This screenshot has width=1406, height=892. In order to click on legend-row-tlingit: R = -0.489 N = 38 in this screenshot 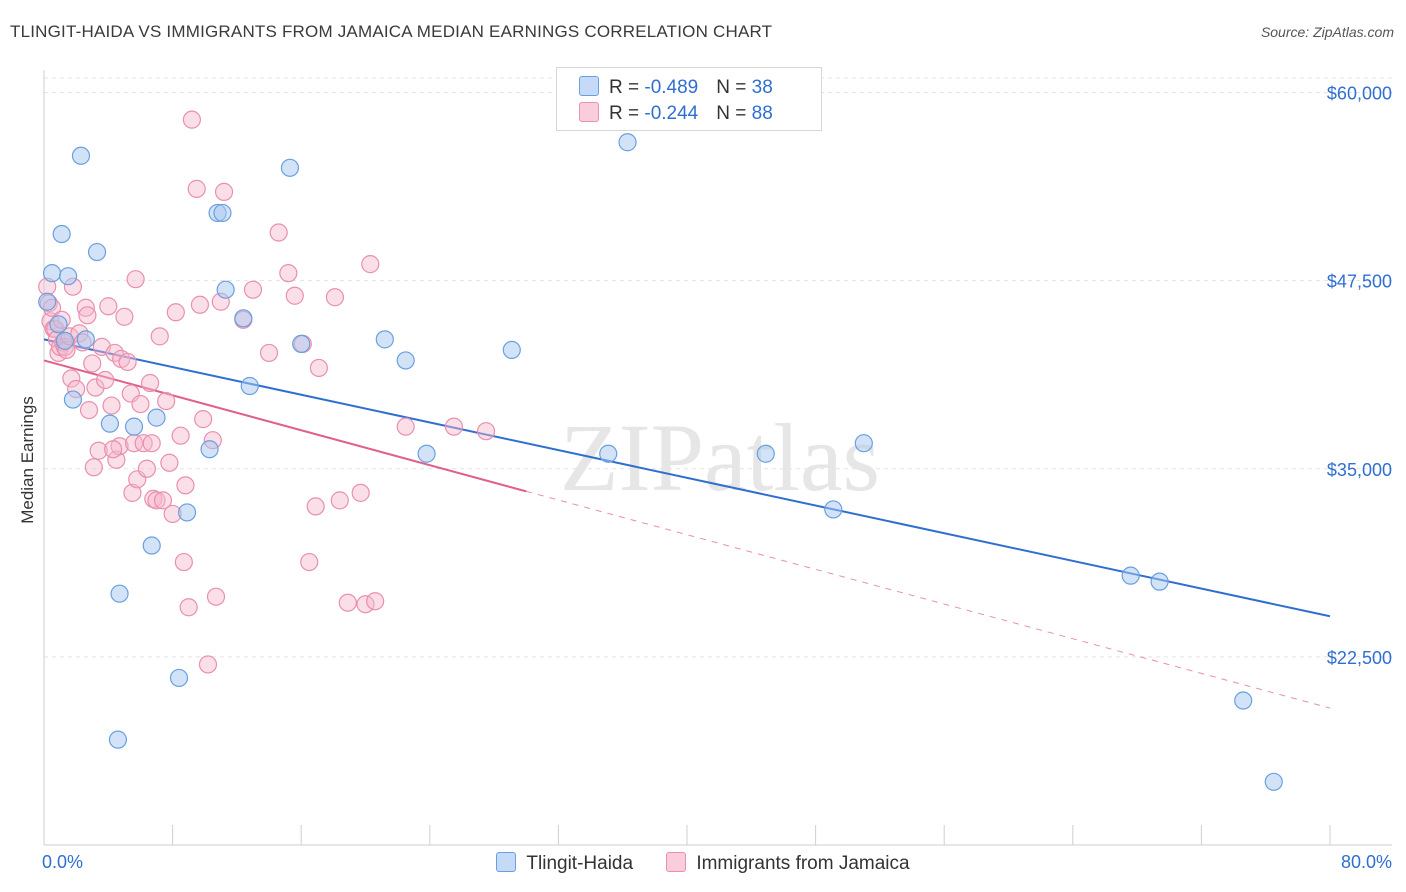, I will do `click(676, 88)`.